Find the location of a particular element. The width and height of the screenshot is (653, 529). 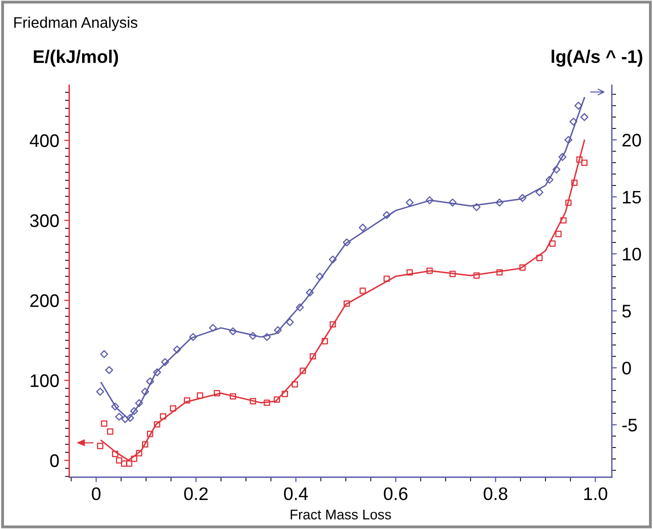

y2-tick-label: 5 is located at coordinates (626, 311).